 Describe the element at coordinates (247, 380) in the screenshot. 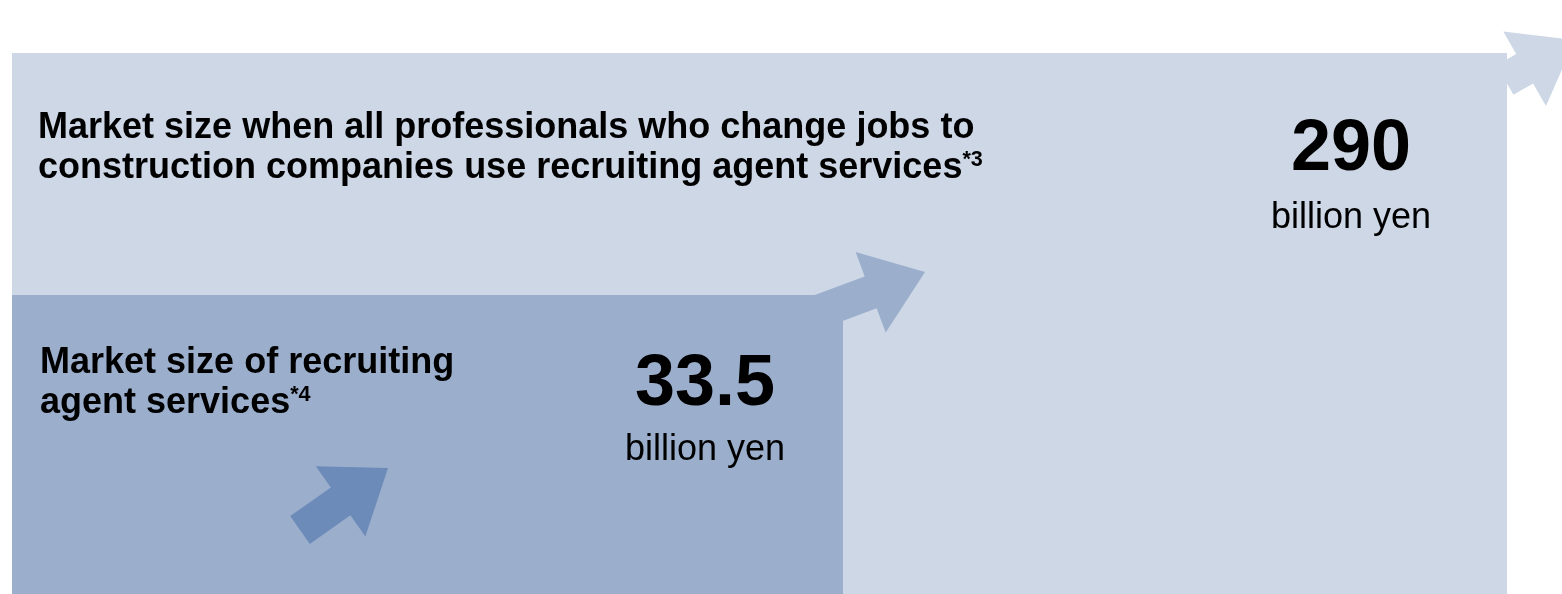

I see `category-label: Market size of recruiting agent services$^{*4}$` at that location.